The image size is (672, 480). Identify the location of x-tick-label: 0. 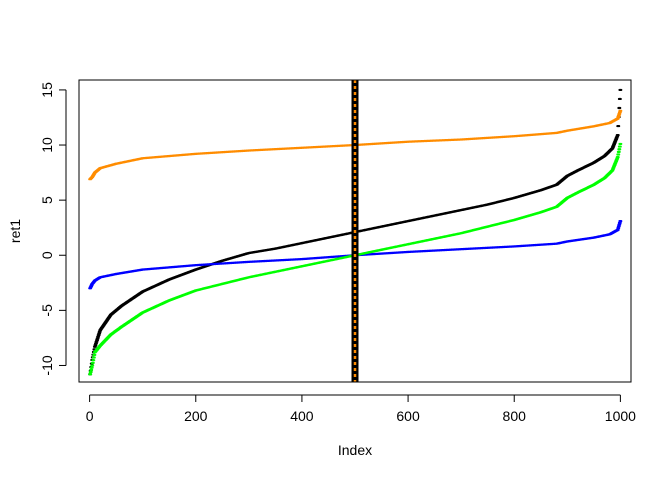
(90, 416).